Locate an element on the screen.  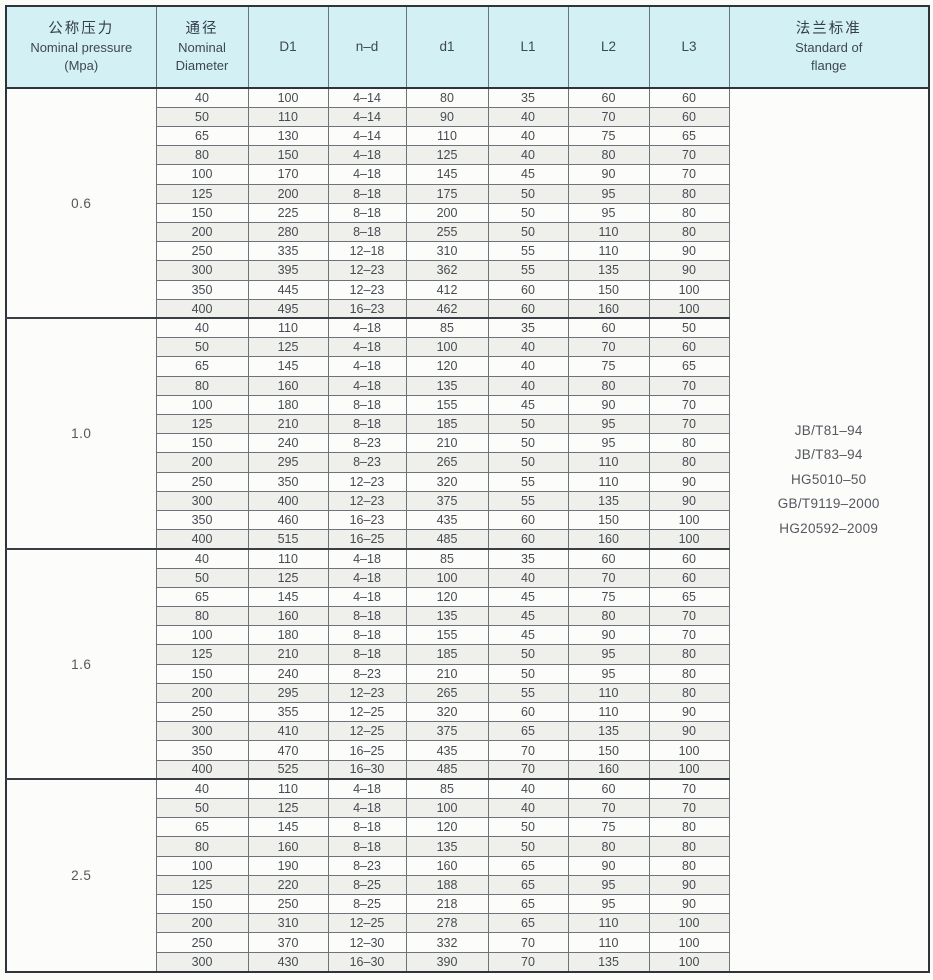
col-header-nominal-pressure: 公称压力 Nominal pressure (Mpa) is located at coordinates (81, 47).